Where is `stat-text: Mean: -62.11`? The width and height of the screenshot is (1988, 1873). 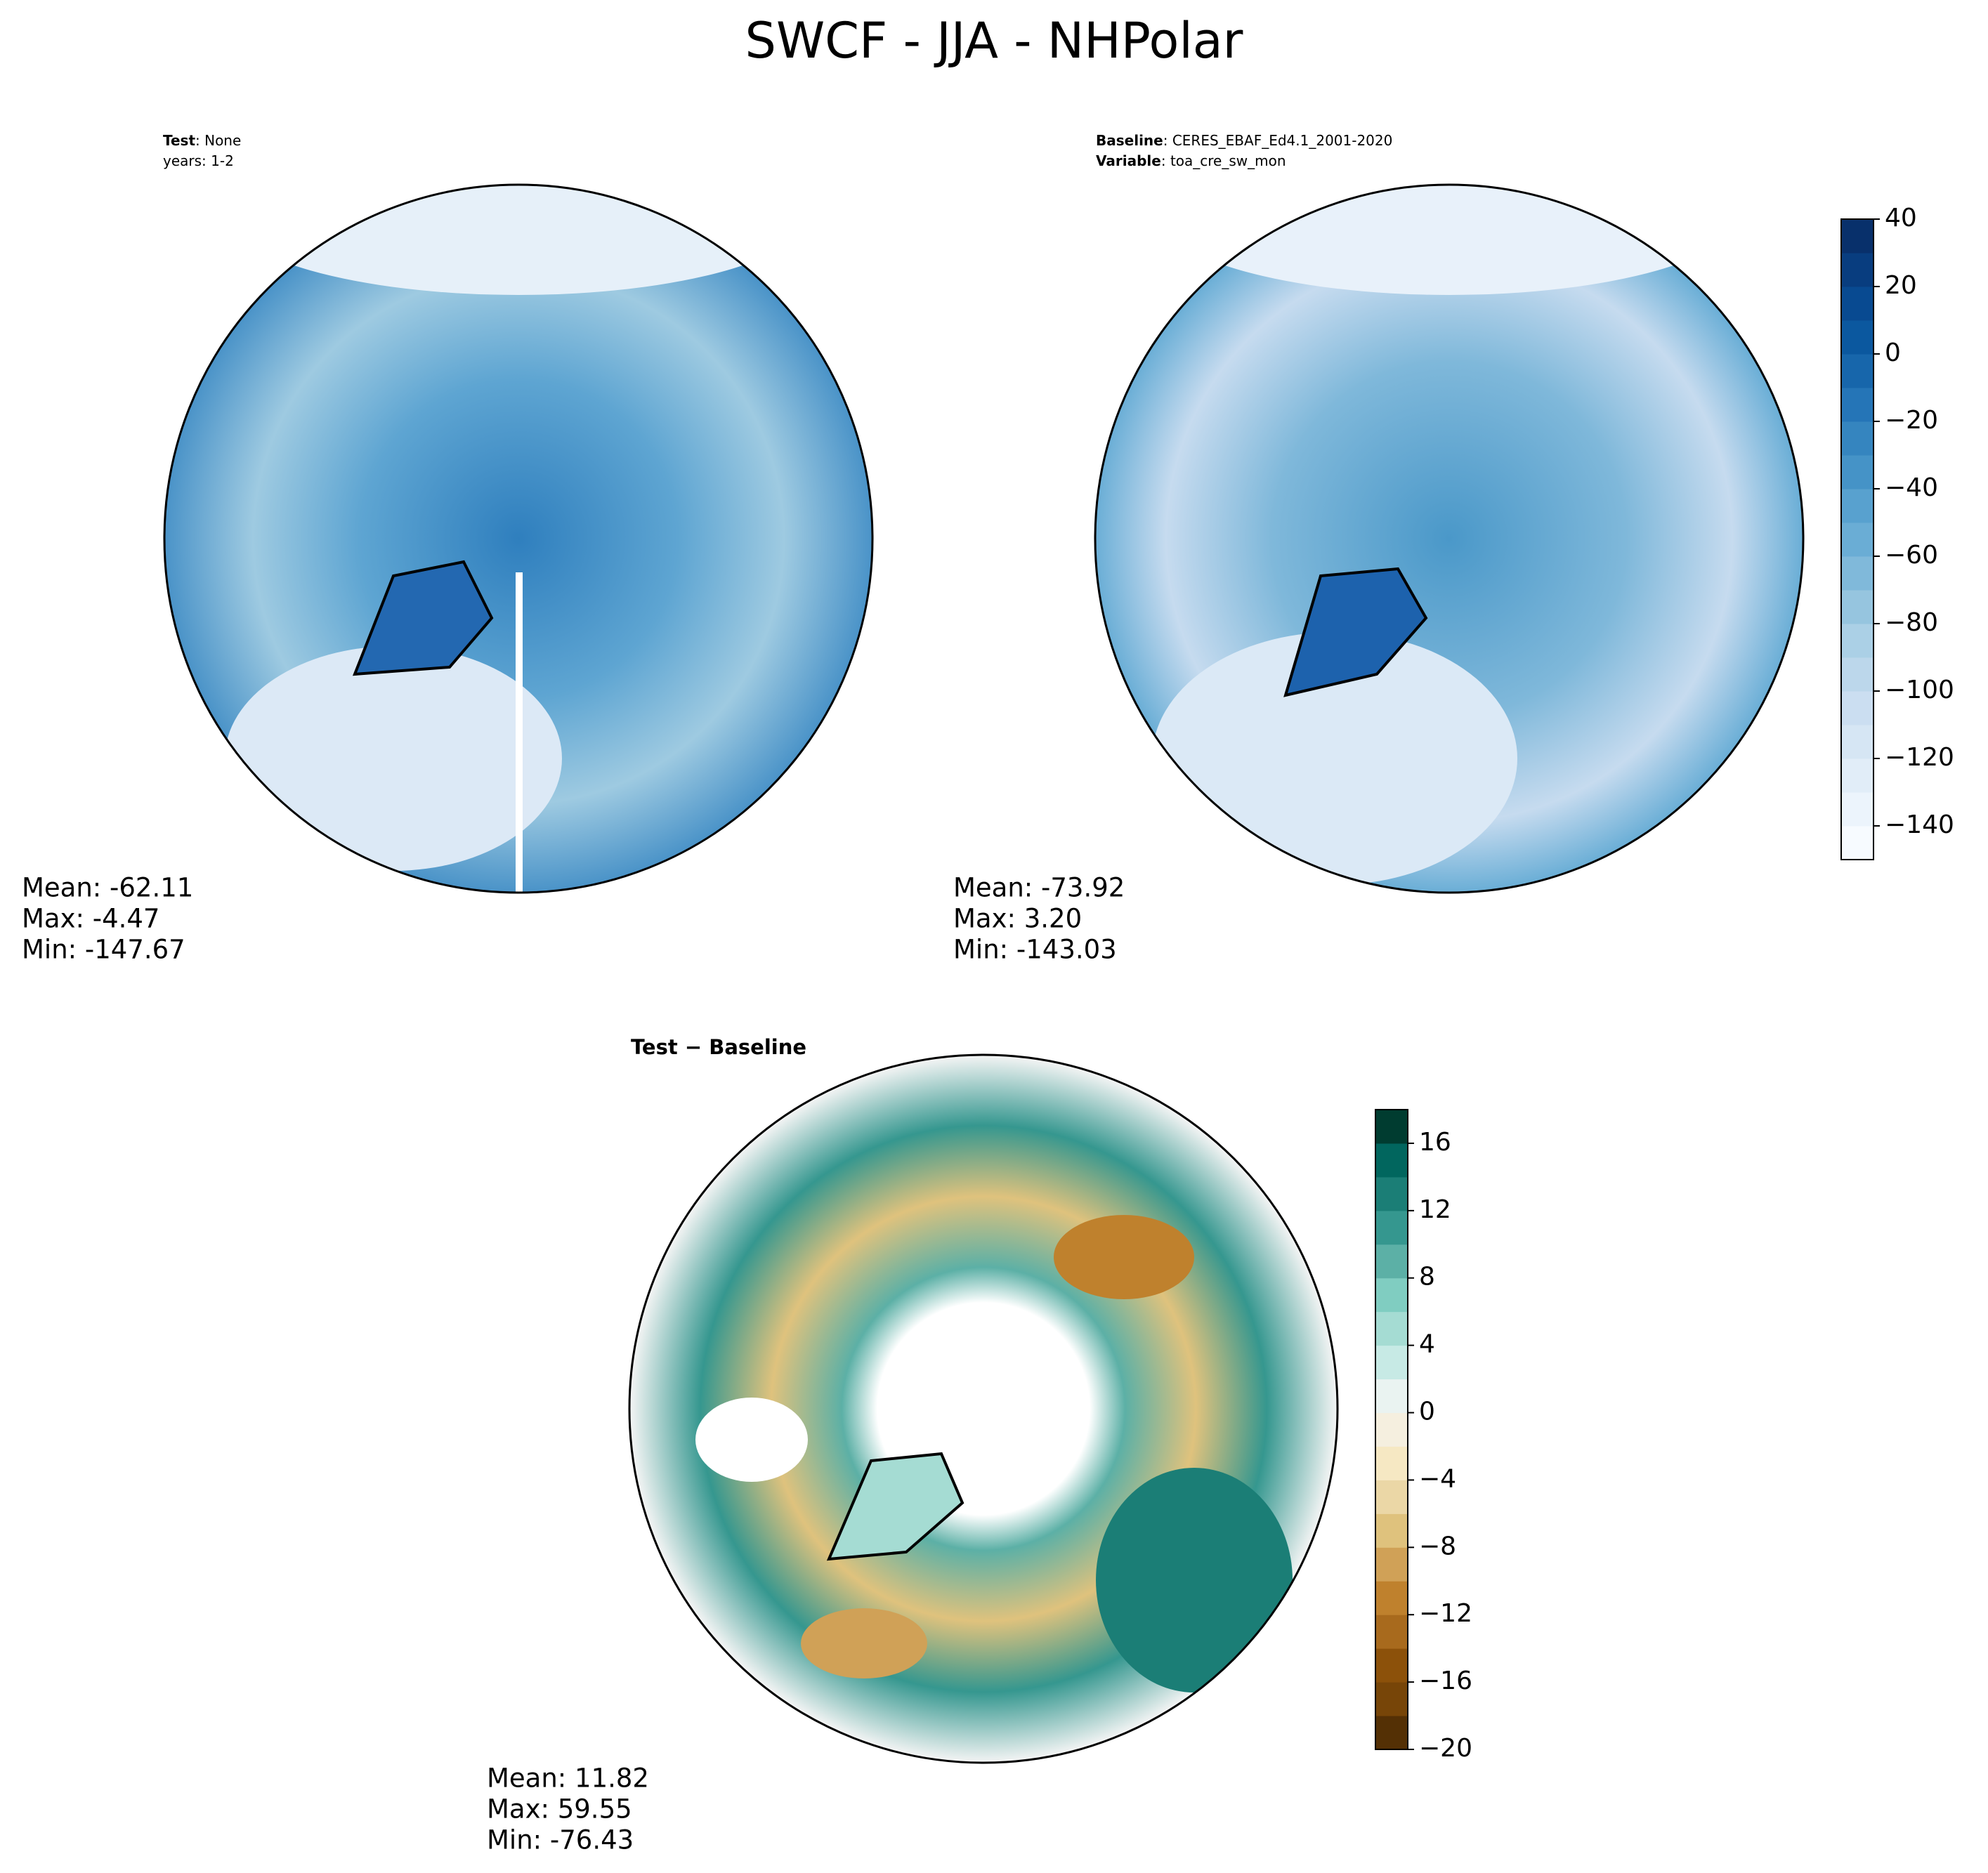 stat-text: Mean: -62.11 is located at coordinates (107, 888).